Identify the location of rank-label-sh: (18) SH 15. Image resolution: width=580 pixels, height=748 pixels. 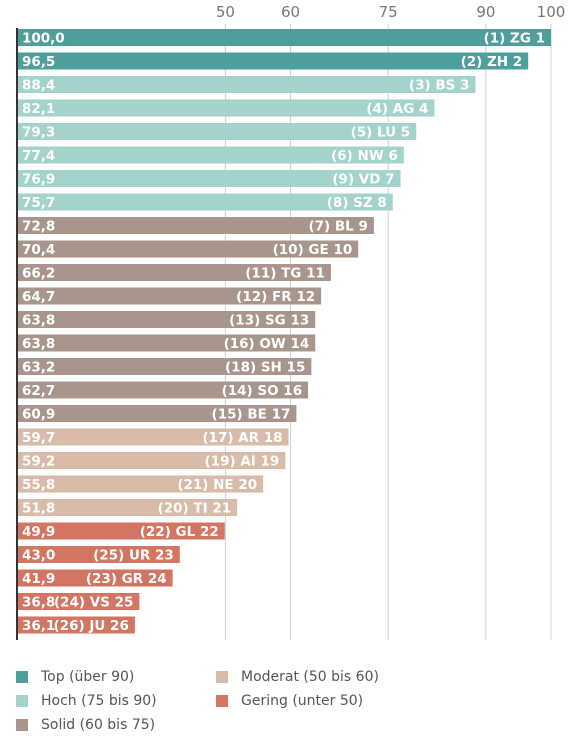
(265, 368).